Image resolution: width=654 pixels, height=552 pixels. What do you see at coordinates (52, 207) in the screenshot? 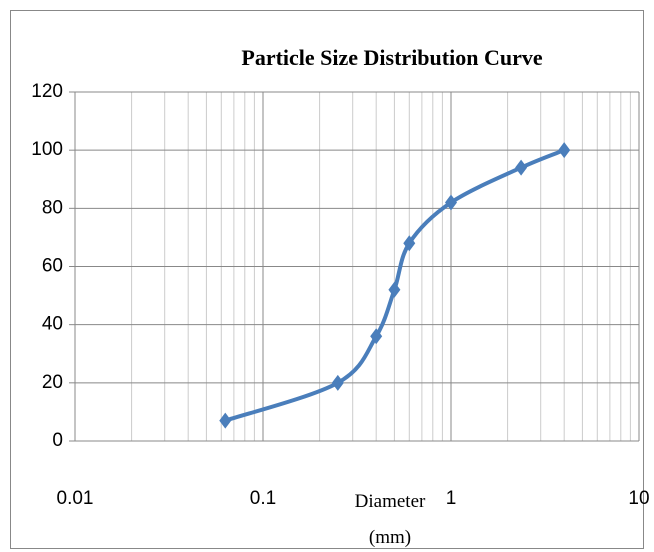
I see `y-tick-label: 80` at bounding box center [52, 207].